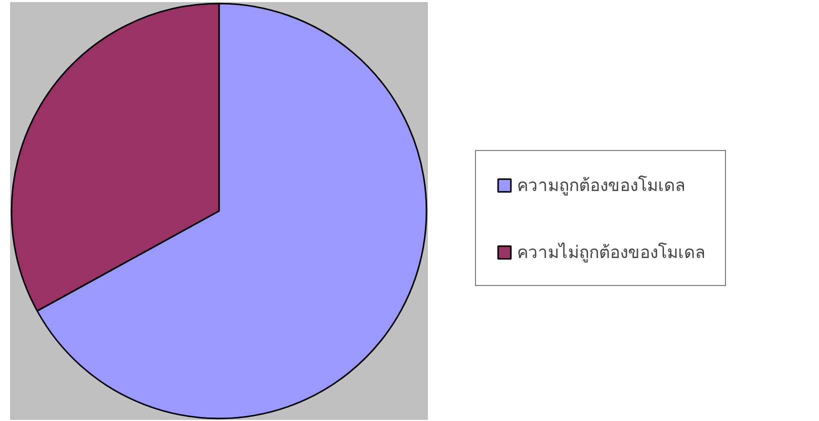  What do you see at coordinates (601, 186) in the screenshot?
I see `legend-label: ความถูกต้องของโมเดล` at bounding box center [601, 186].